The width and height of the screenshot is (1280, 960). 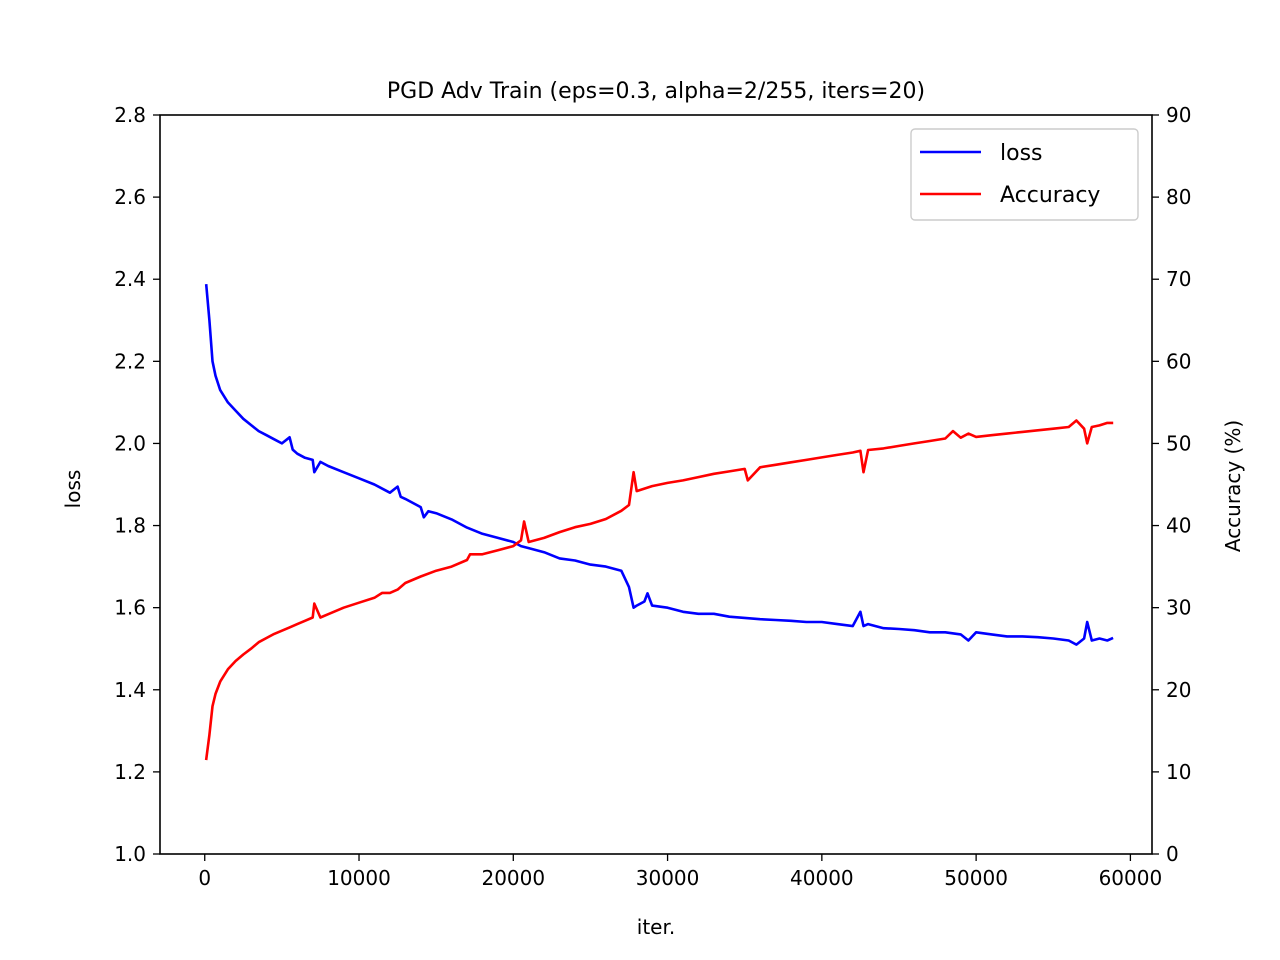 What do you see at coordinates (130, 115) in the screenshot?
I see `left-tick-label: 2.8` at bounding box center [130, 115].